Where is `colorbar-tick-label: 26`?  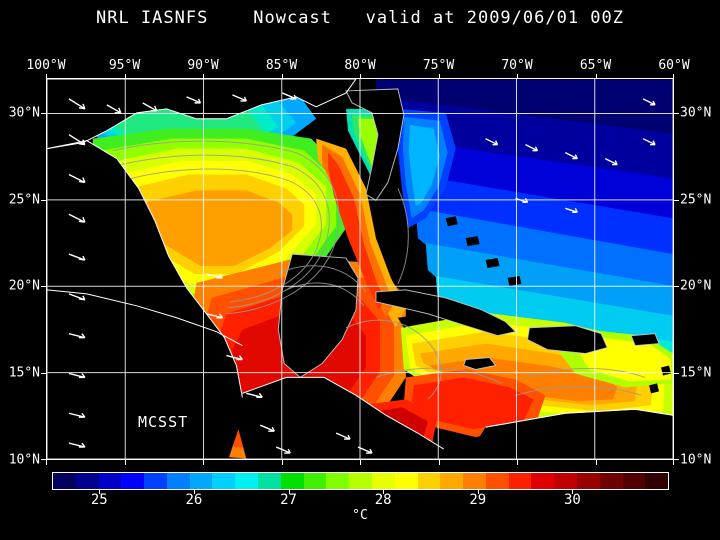
colorbar-tick-label: 26 is located at coordinates (194, 500).